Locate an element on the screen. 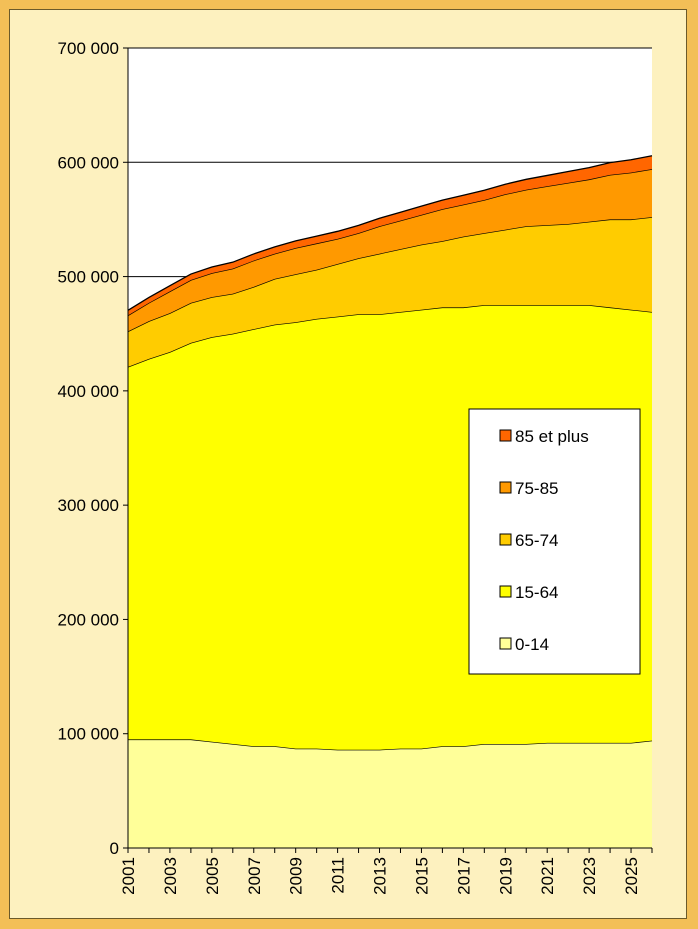 This screenshot has width=698, height=929. x-tick-label: 2007 is located at coordinates (254, 876).